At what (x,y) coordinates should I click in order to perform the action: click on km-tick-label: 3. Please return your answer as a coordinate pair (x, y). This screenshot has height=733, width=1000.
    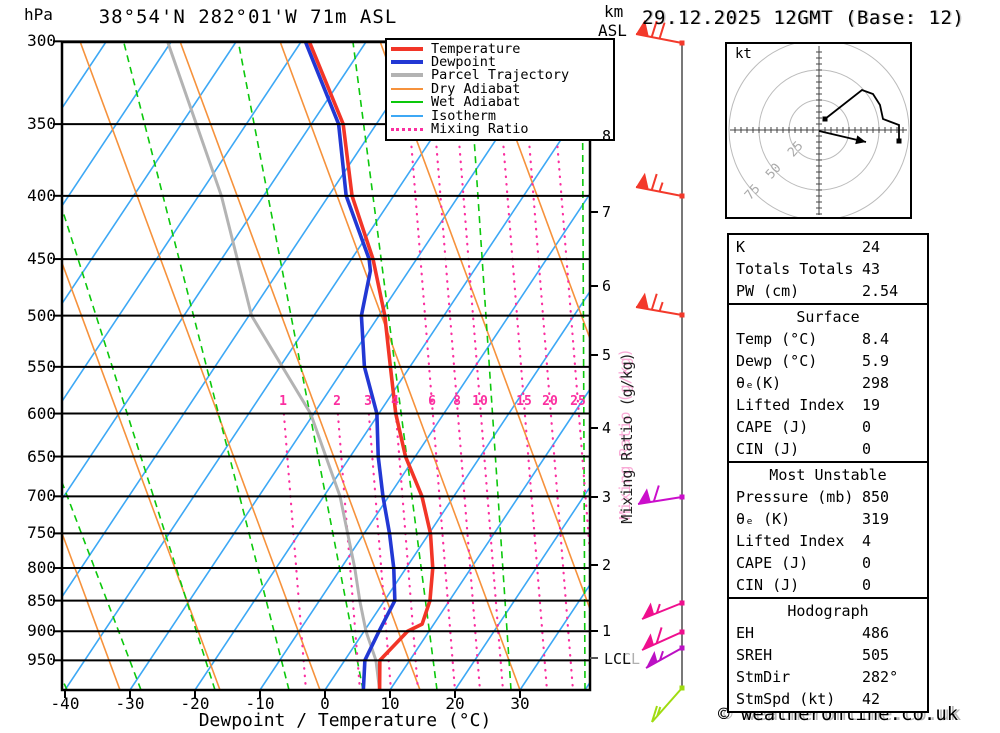
    Looking at the image, I should click on (607, 497).